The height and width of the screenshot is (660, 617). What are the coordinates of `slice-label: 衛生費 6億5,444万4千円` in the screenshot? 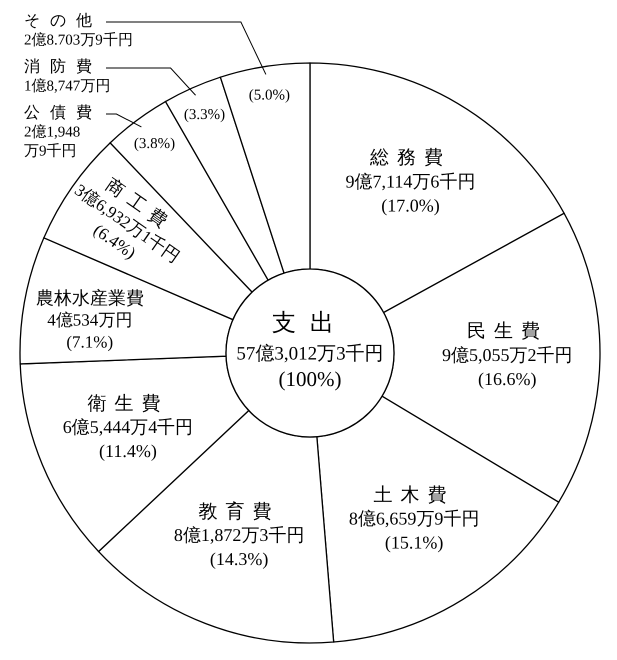 It's located at (128, 415).